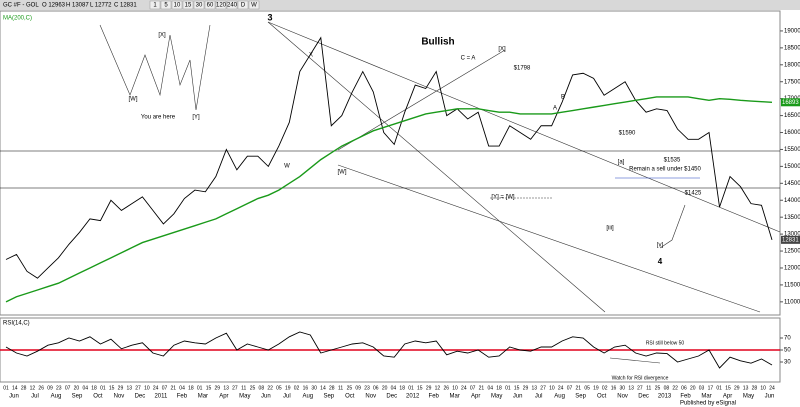  Describe the element at coordinates (792, 167) in the screenshot. I see `y-tick-label: 15000` at that location.